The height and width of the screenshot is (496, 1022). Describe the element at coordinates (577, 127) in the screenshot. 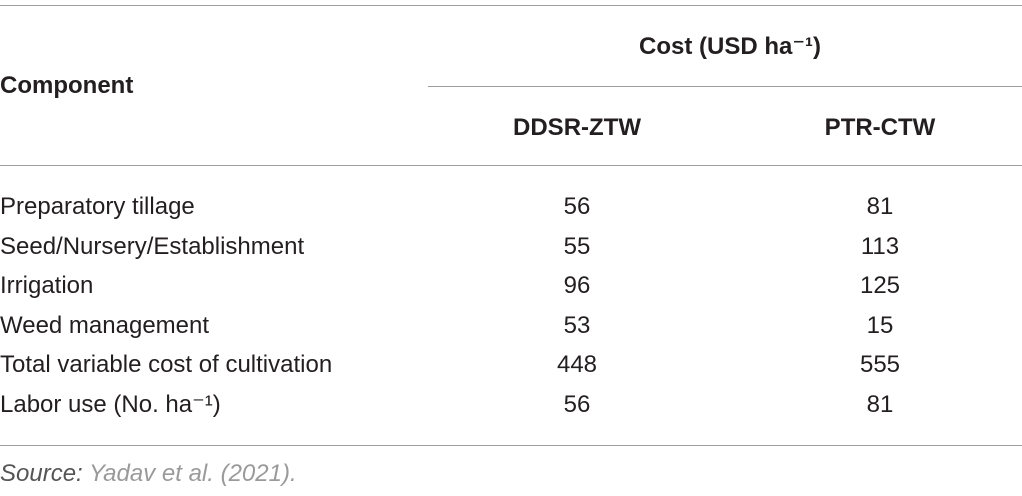

I see `header-col: DDSR-ZTW` at that location.